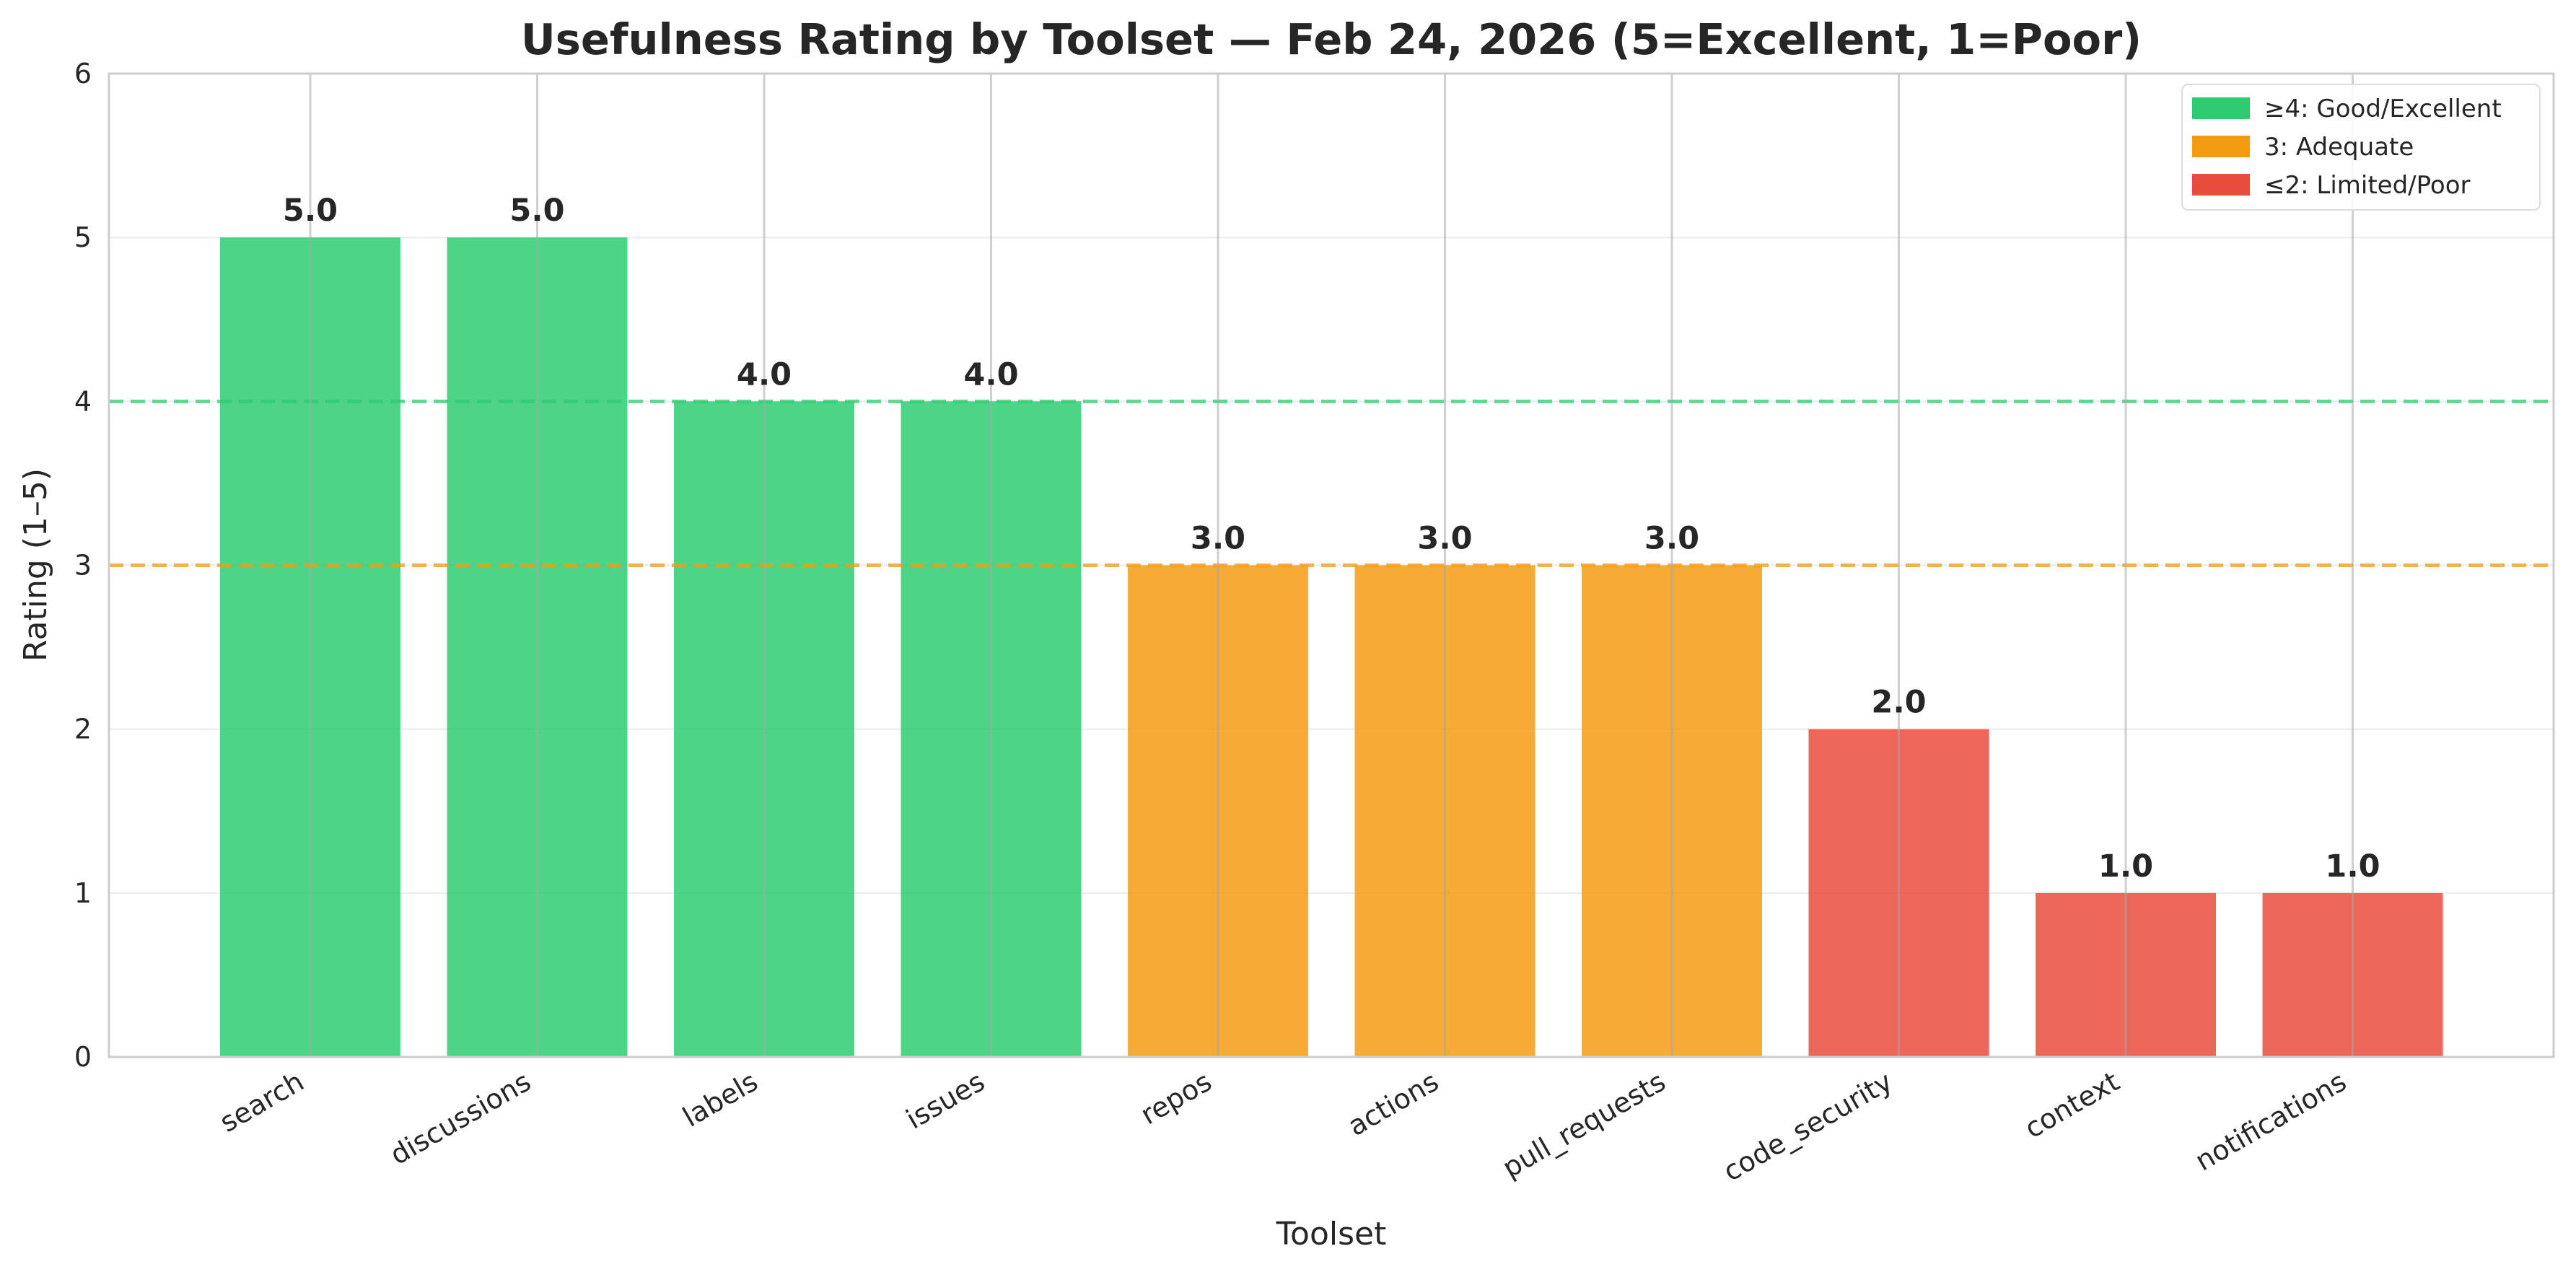 Image resolution: width=2576 pixels, height=1277 pixels. I want to click on reference-lines, so click(1331, 483).